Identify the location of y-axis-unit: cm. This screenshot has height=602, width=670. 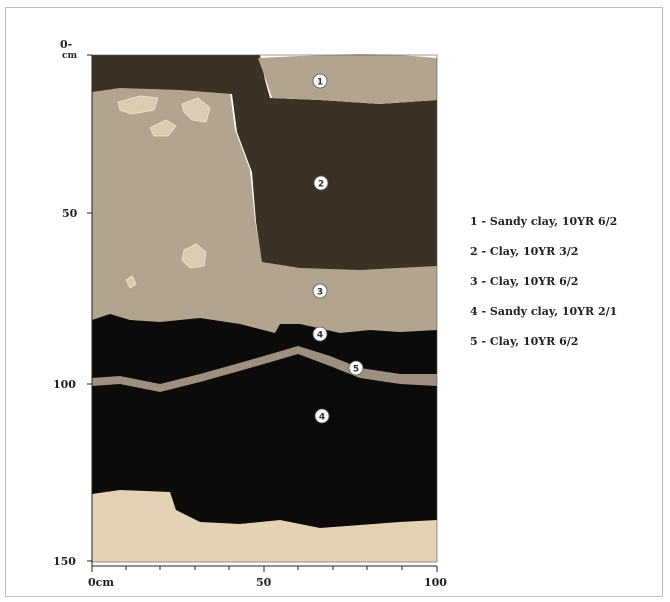
(69, 56).